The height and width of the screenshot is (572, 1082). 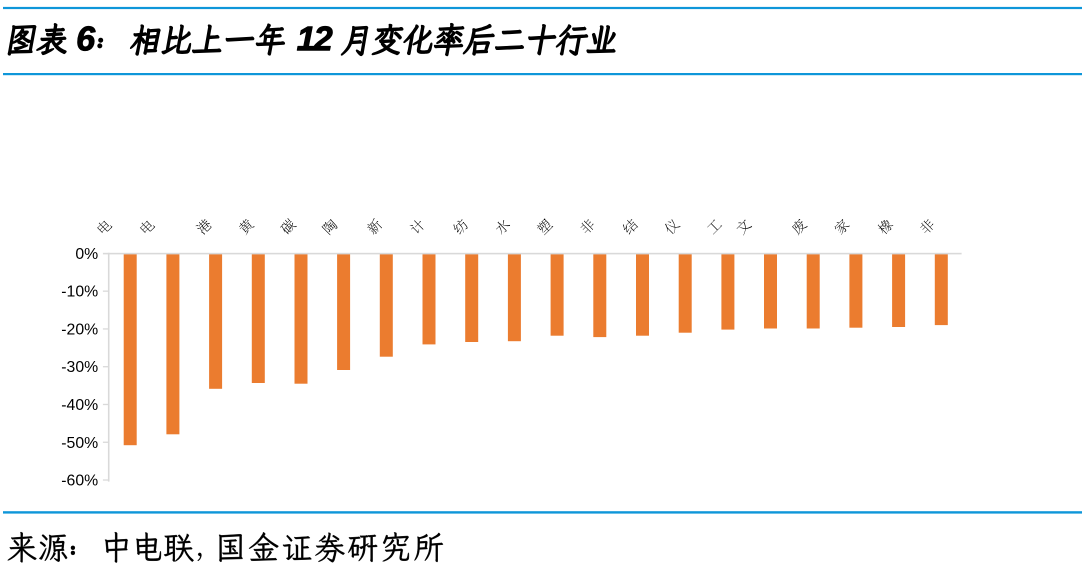 What do you see at coordinates (79, 443) in the screenshot?
I see `svg-text: -50%` at bounding box center [79, 443].